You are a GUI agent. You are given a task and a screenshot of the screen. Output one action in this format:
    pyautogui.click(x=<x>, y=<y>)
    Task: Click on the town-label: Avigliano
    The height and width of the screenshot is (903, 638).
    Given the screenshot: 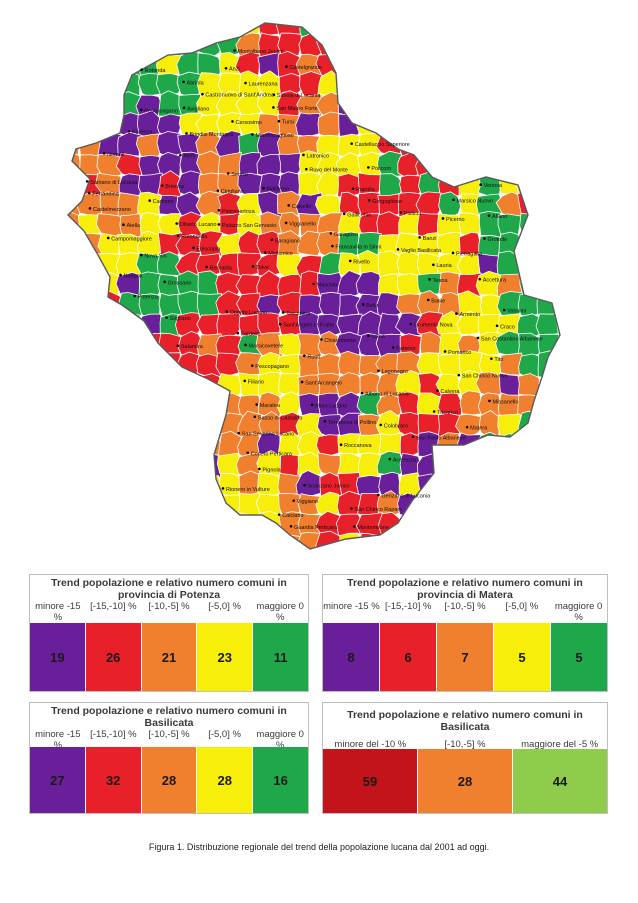 What is the action you would take?
    pyautogui.click(x=198, y=109)
    